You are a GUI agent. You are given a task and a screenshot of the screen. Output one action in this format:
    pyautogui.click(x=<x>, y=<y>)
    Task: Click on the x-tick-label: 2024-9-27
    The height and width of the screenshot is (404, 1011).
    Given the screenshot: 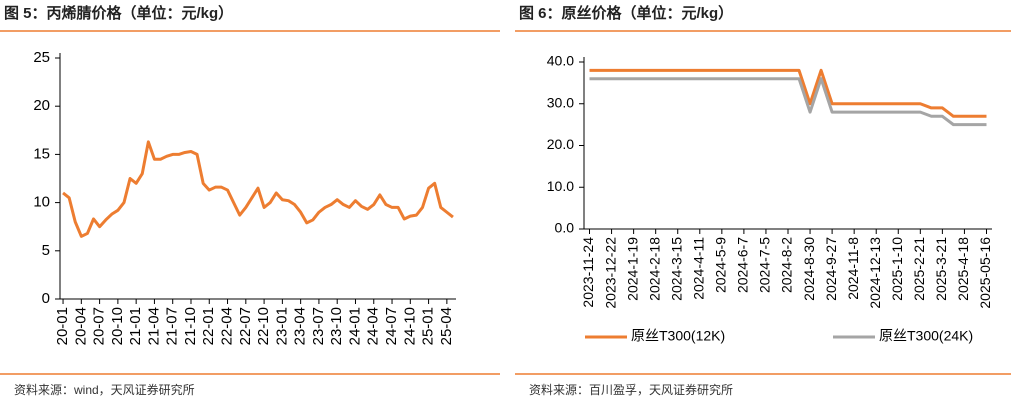 What is the action you would take?
    pyautogui.click(x=831, y=269)
    